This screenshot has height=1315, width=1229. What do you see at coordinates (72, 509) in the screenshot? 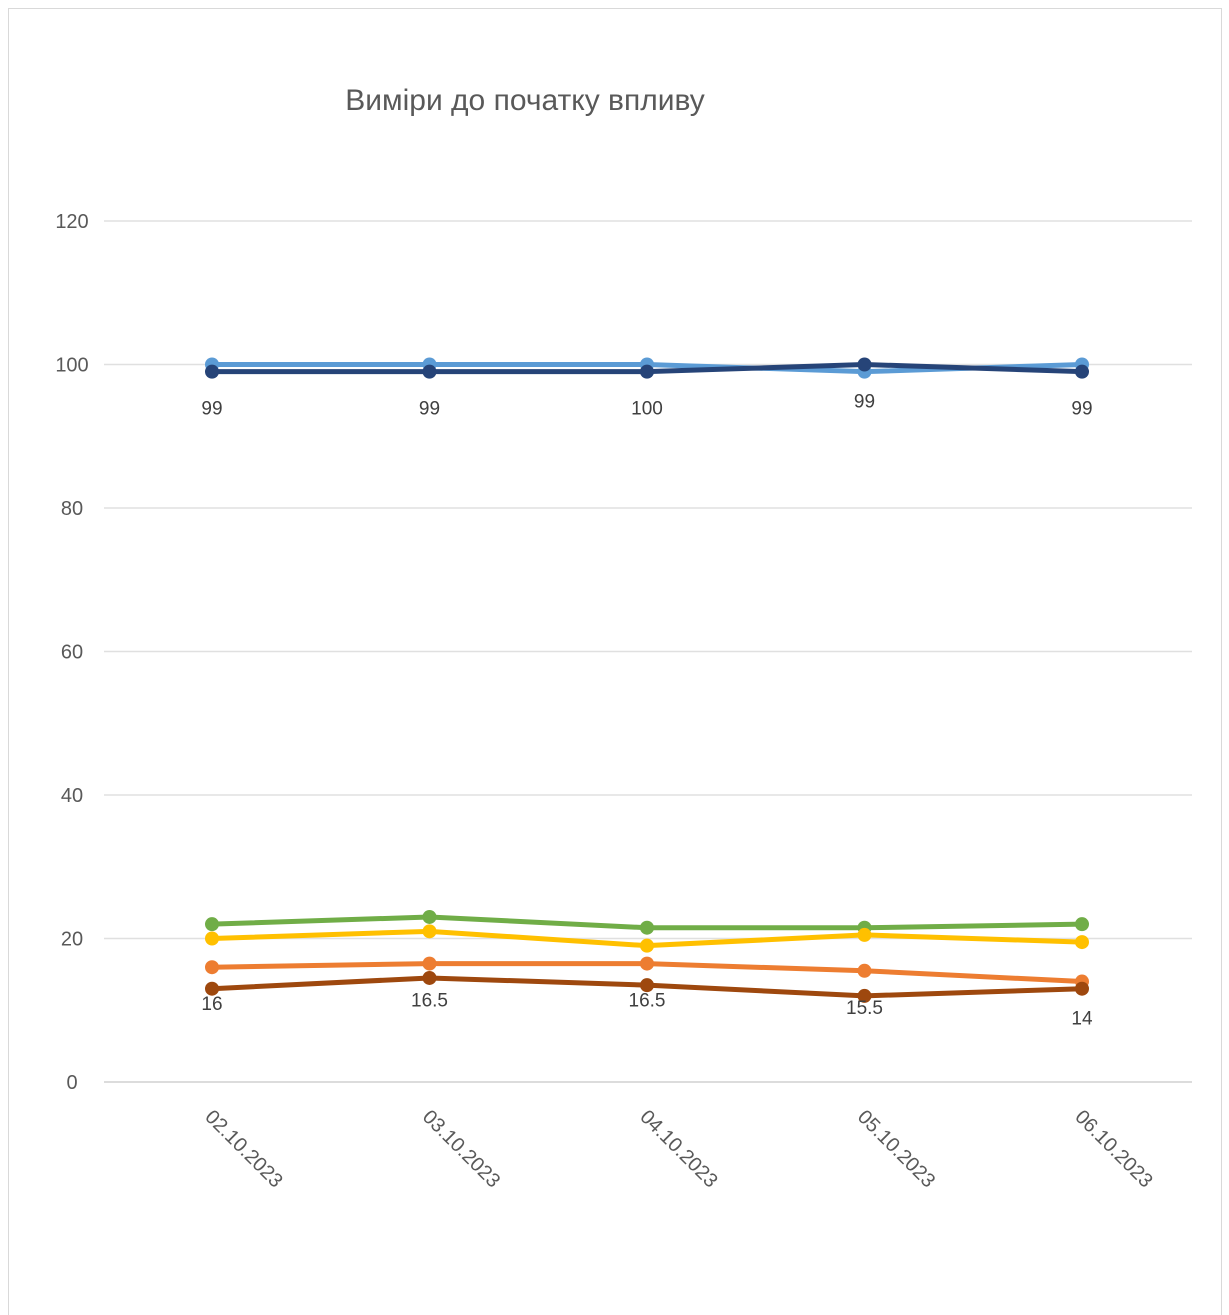
I see `y-tick-label: 80` at bounding box center [72, 509].